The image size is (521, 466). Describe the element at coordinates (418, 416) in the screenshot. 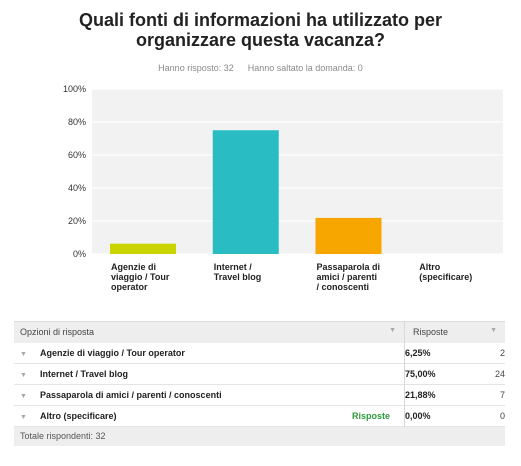

I see `response-percent: 0,00%` at that location.